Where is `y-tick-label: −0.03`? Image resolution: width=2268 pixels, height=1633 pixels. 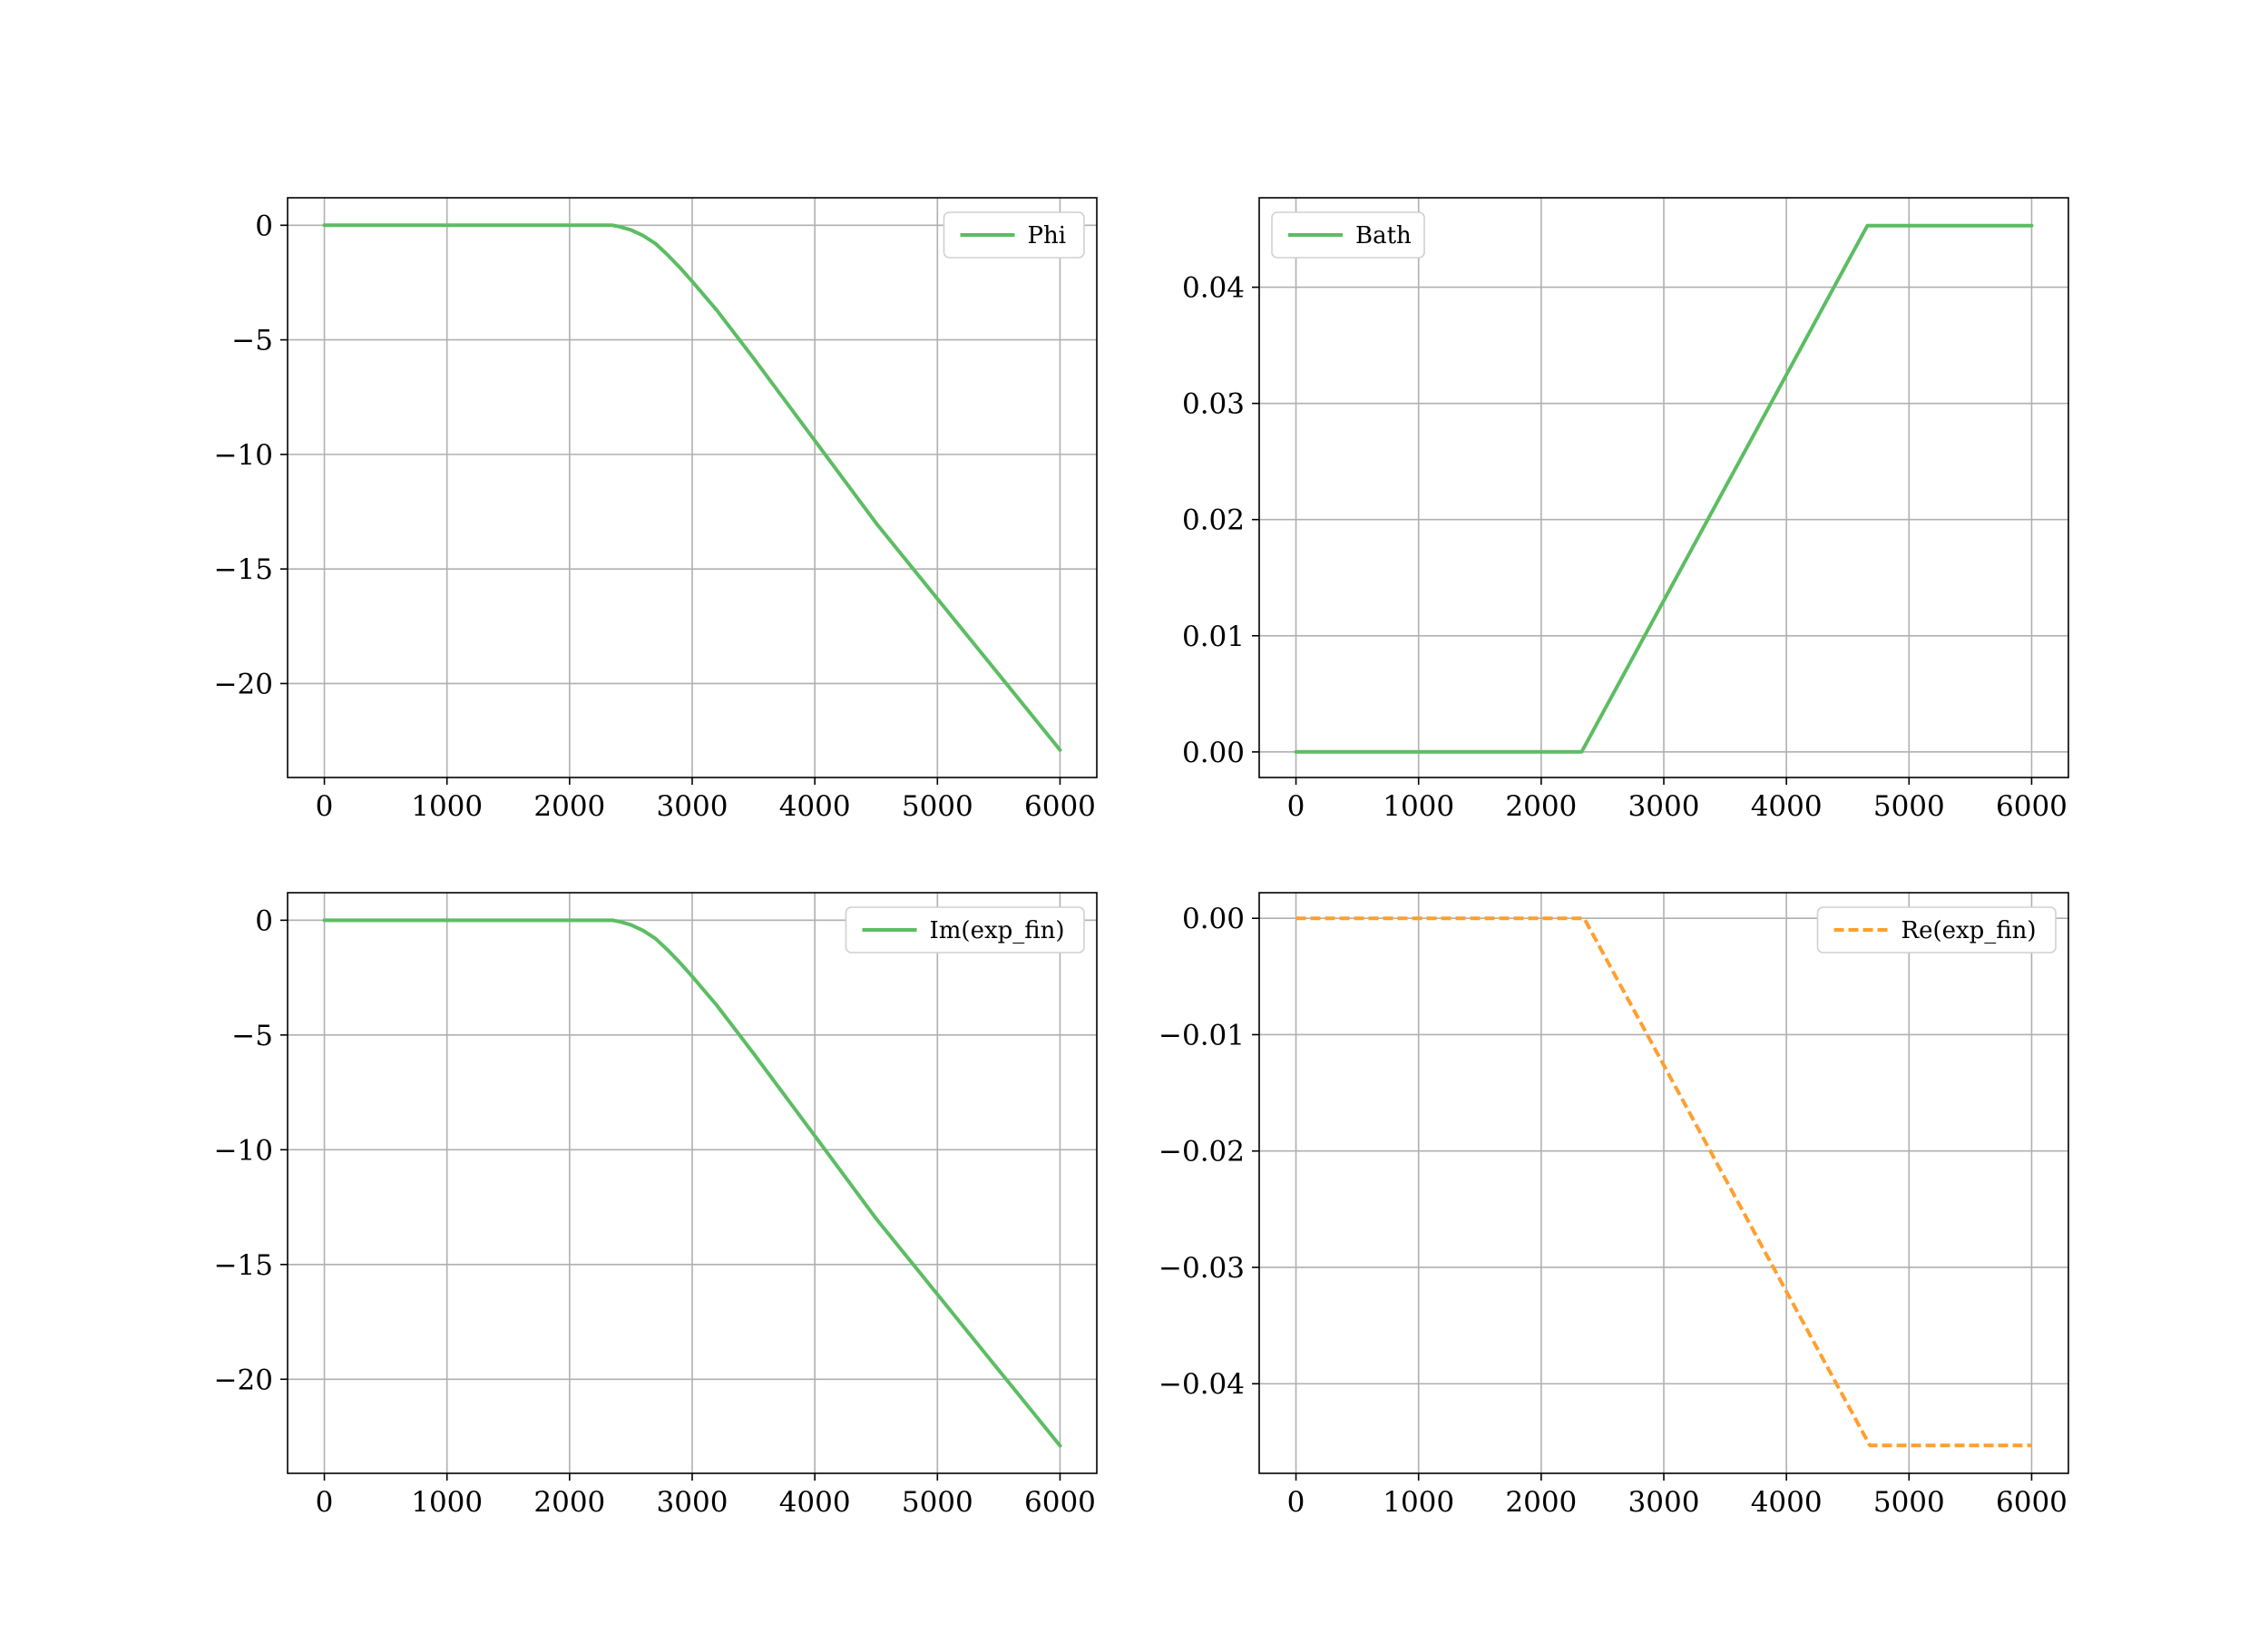 y-tick-label: −0.03 is located at coordinates (1201, 1268).